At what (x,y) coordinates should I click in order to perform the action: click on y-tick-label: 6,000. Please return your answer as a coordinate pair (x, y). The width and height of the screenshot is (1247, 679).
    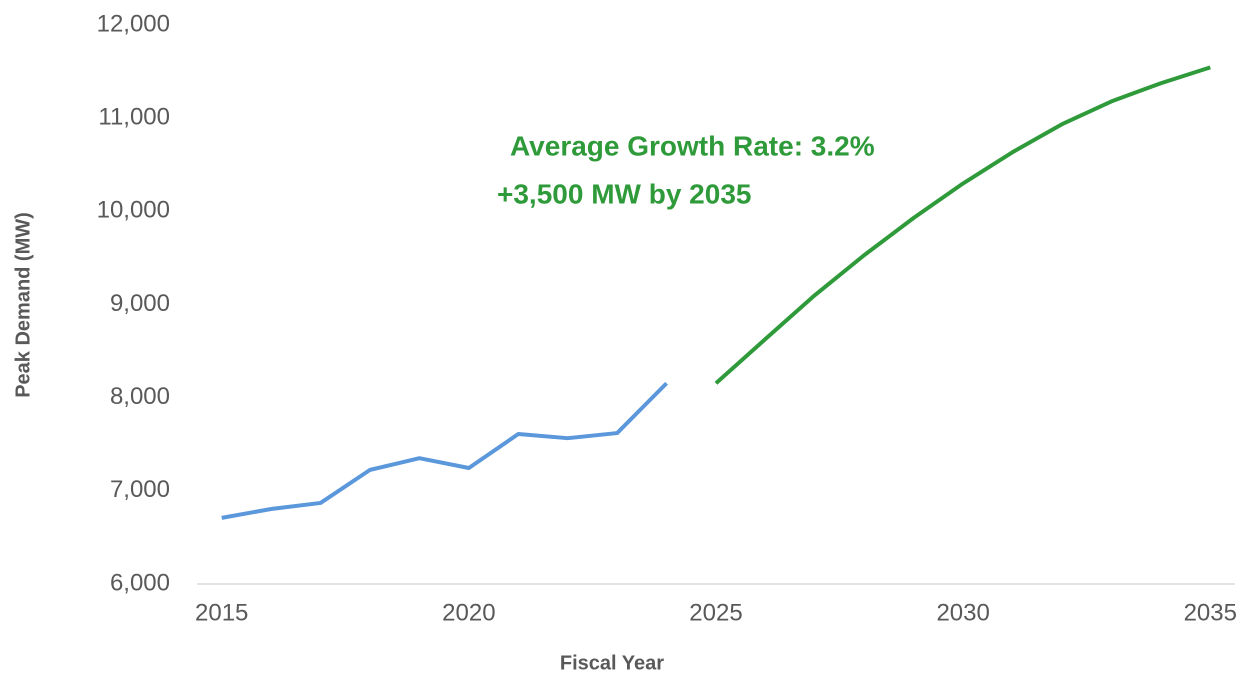
    Looking at the image, I should click on (140, 582).